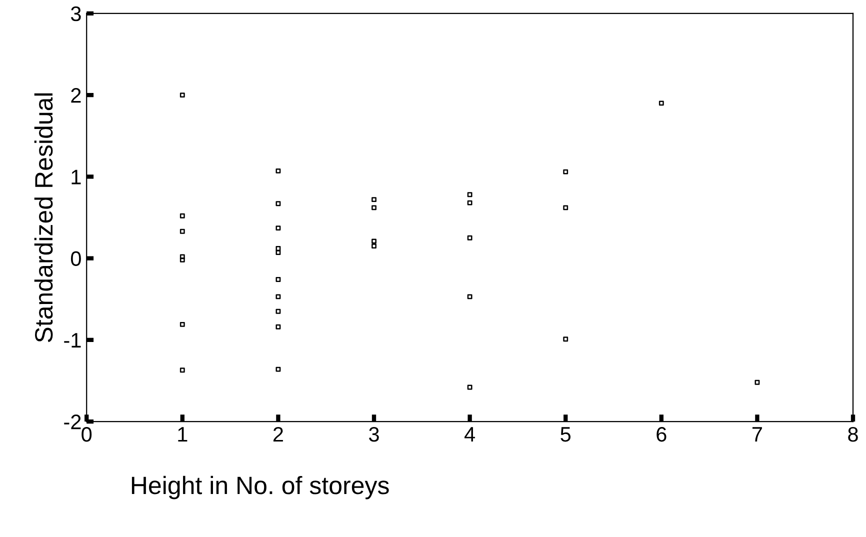 The width and height of the screenshot is (866, 537). What do you see at coordinates (278, 434) in the screenshot?
I see `x-tick-label: 2` at bounding box center [278, 434].